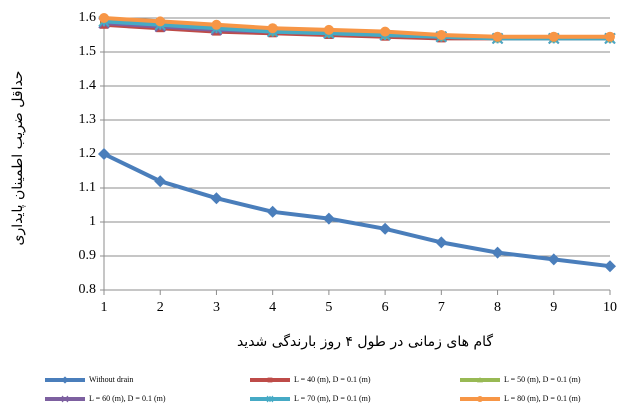 The height and width of the screenshot is (405, 631). Describe the element at coordinates (497, 307) in the screenshot. I see `x-tick-label: 8` at that location.